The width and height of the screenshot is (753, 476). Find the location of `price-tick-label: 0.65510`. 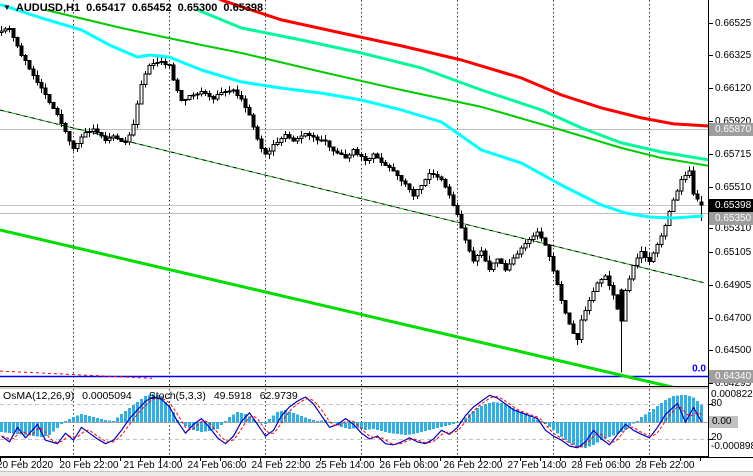

price-tick-label: 0.65510 is located at coordinates (733, 187).